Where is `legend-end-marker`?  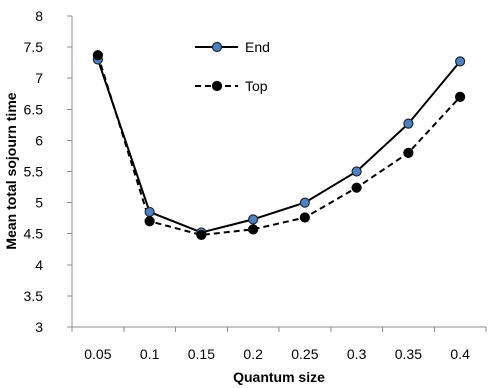
legend-end-marker is located at coordinates (217, 47).